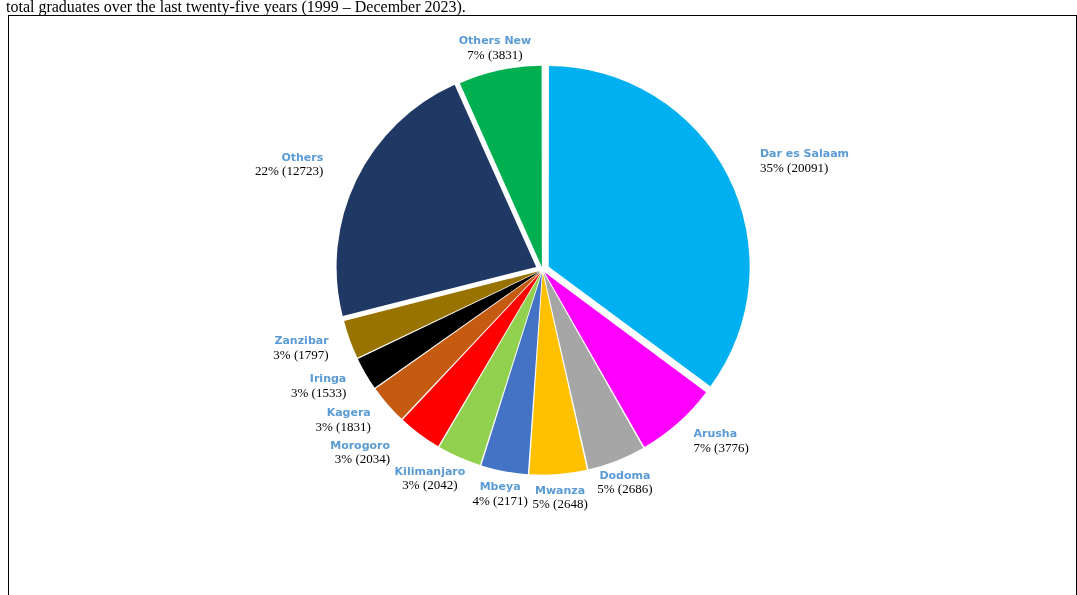  What do you see at coordinates (360, 445) in the screenshot?
I see `slice-label: Morogoro` at bounding box center [360, 445].